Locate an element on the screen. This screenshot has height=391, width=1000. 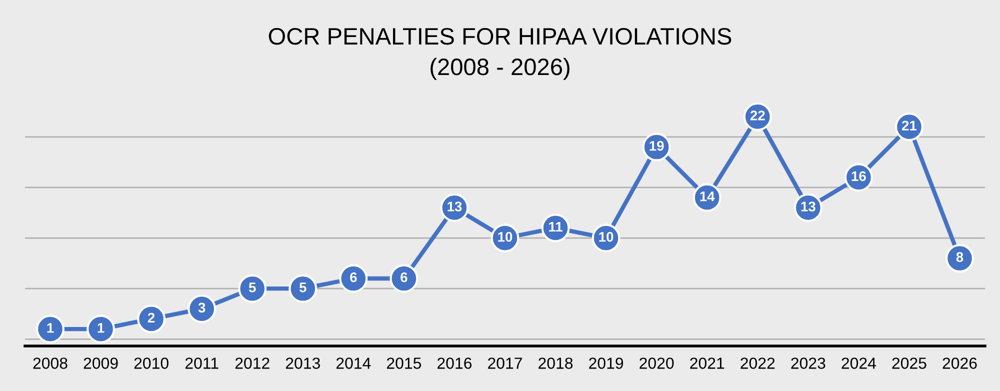
x-tick-label: 2019 is located at coordinates (606, 363).